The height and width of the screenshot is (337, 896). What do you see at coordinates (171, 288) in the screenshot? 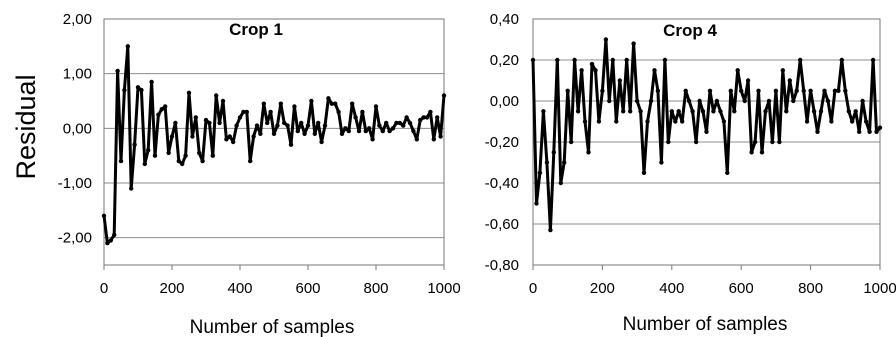
I see `x-tick-label: 200` at bounding box center [171, 288].